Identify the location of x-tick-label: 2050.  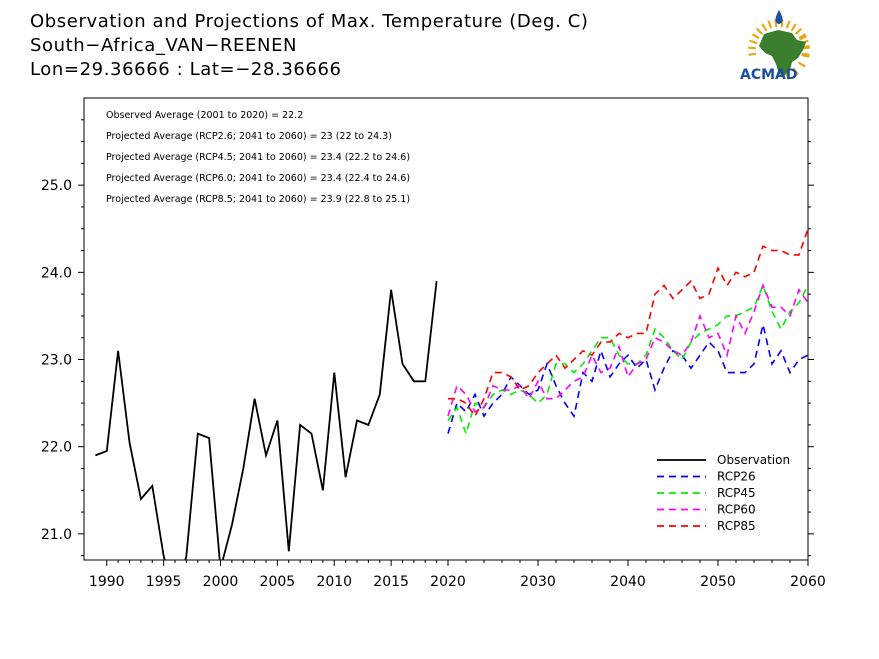
(718, 582).